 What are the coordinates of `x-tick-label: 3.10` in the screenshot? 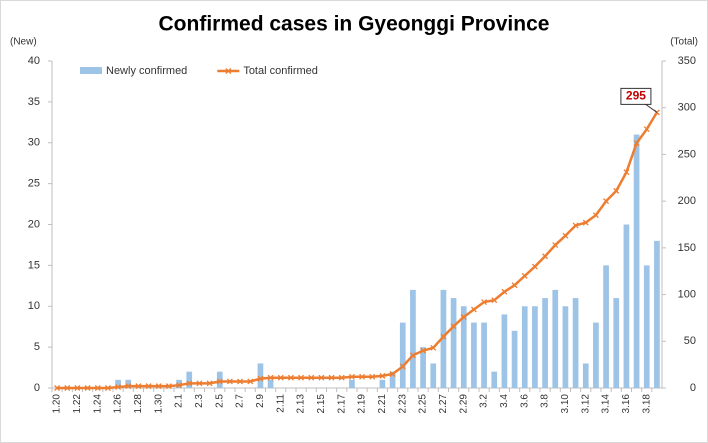 It's located at (565, 404).